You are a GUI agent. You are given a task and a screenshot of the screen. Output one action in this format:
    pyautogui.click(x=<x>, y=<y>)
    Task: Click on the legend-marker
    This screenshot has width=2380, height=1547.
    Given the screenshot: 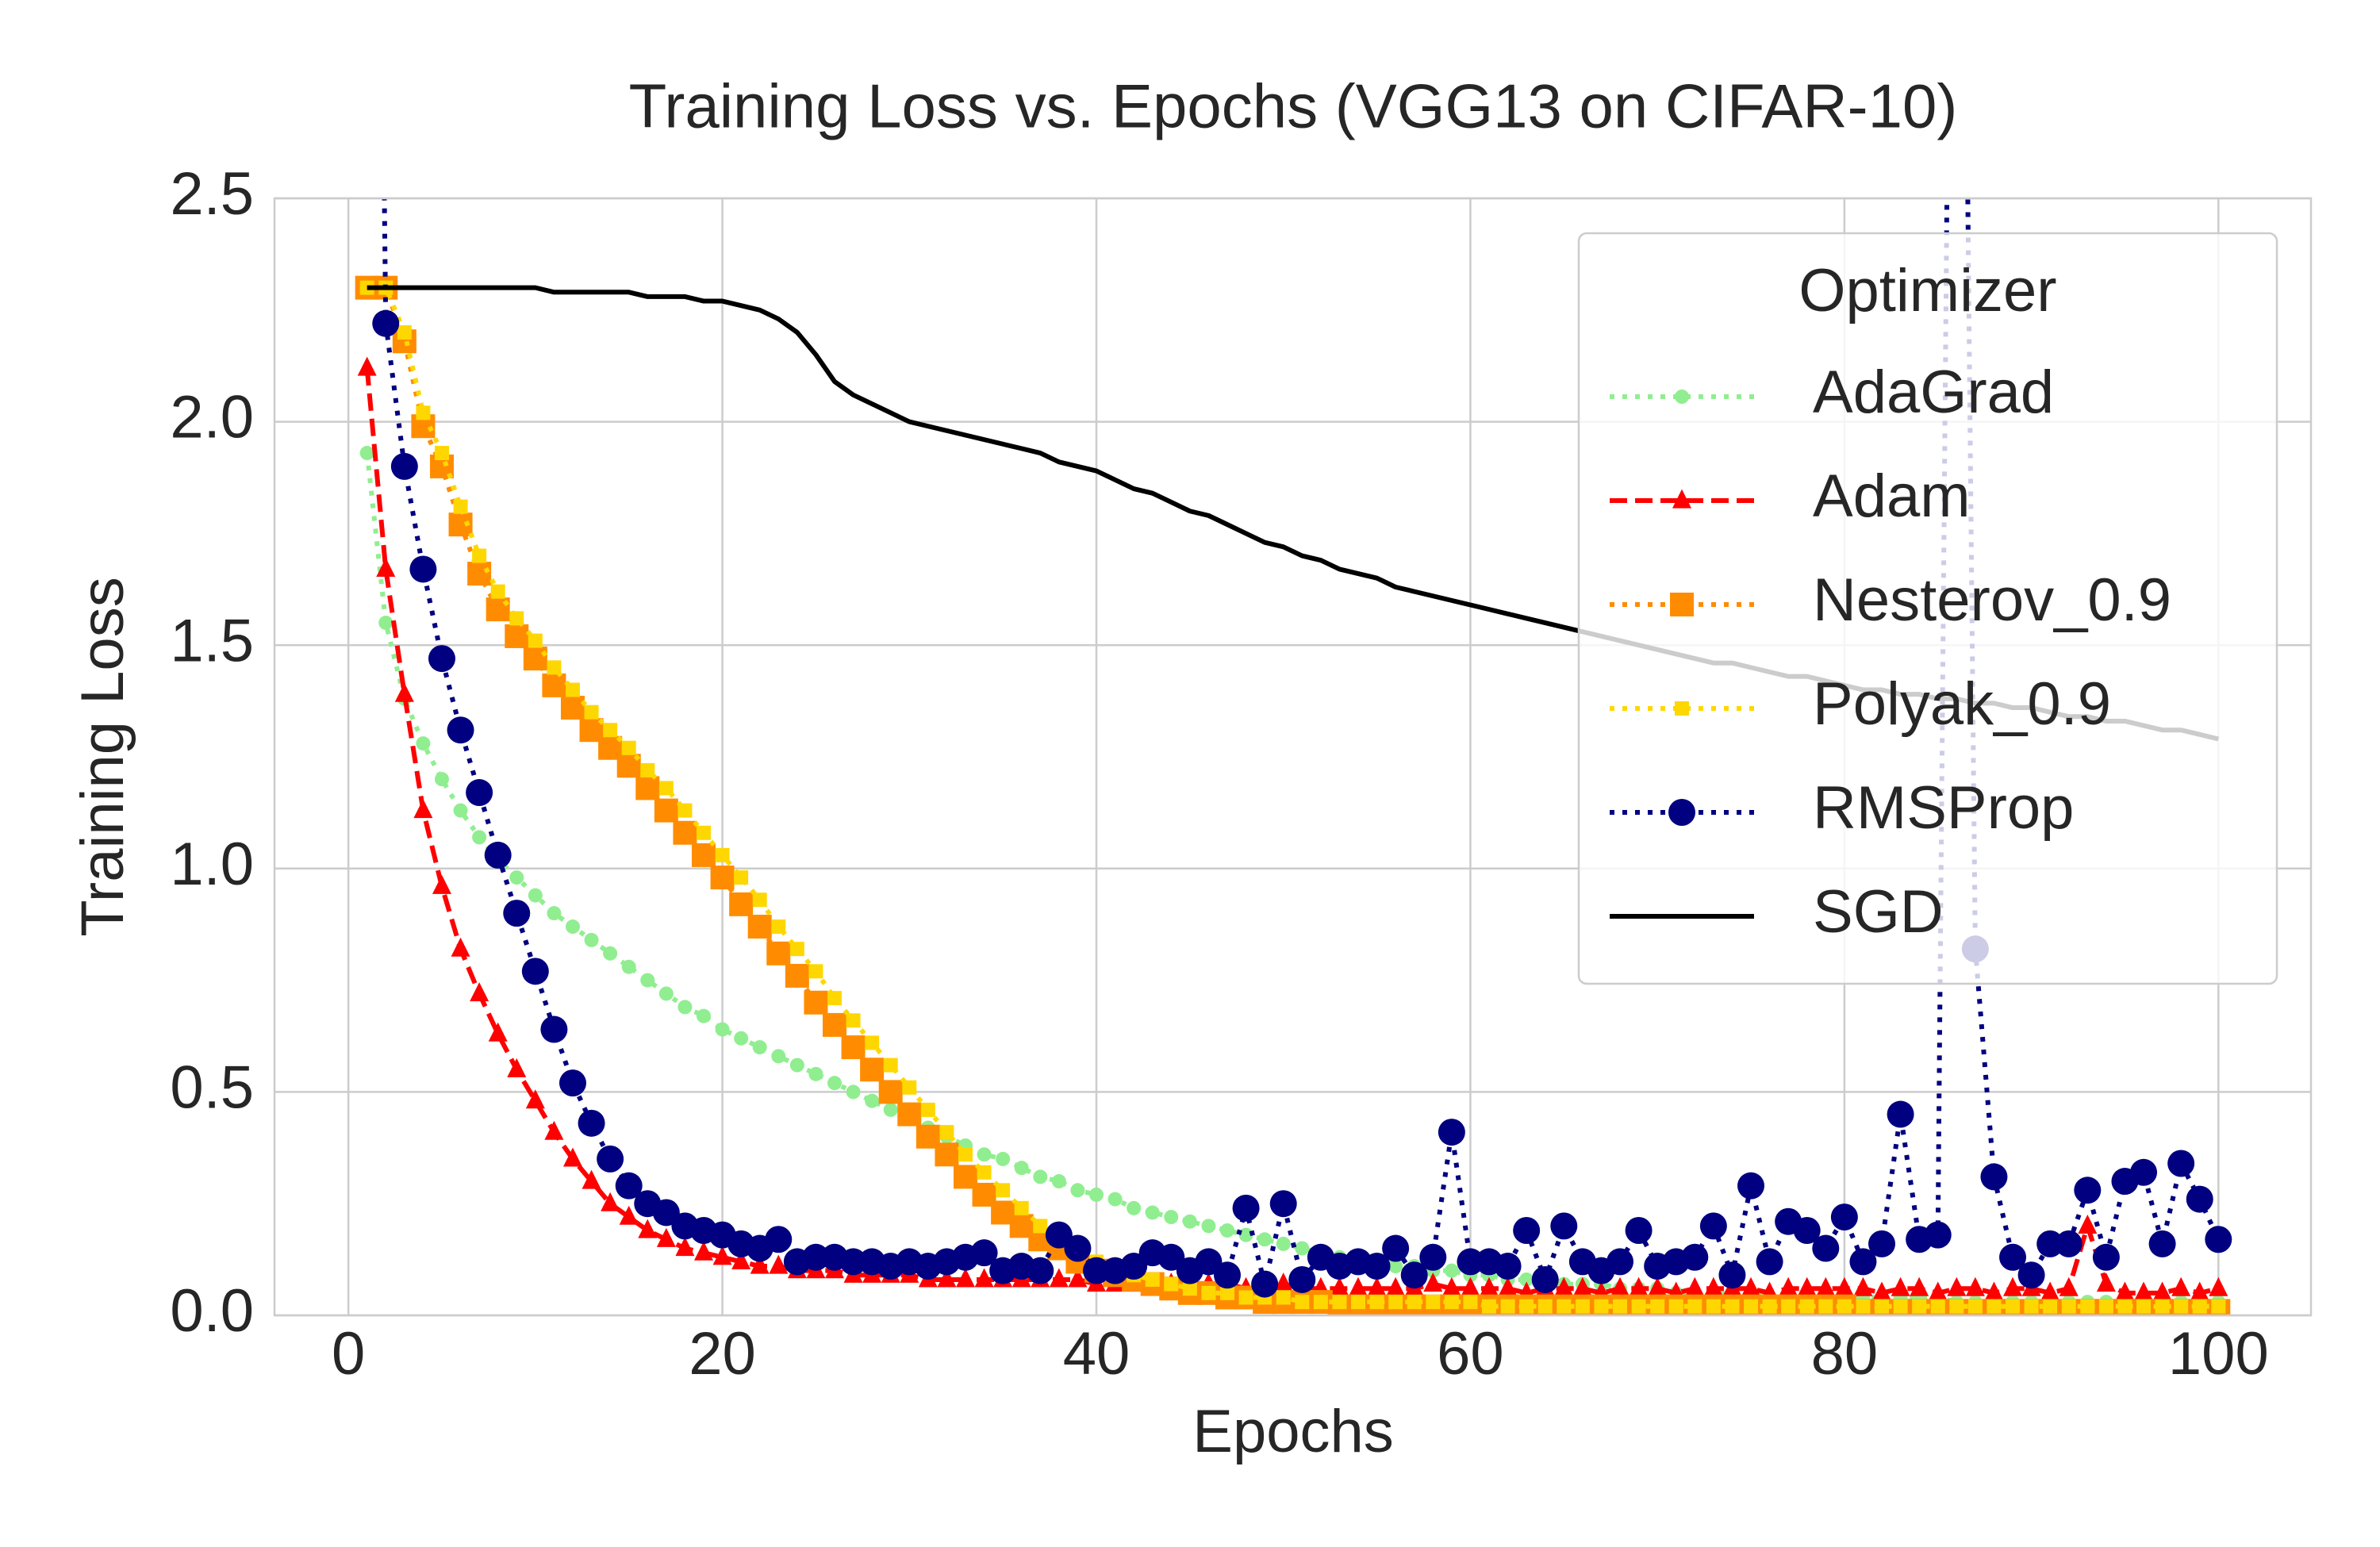 What is the action you would take?
    pyautogui.click(x=1681, y=812)
    